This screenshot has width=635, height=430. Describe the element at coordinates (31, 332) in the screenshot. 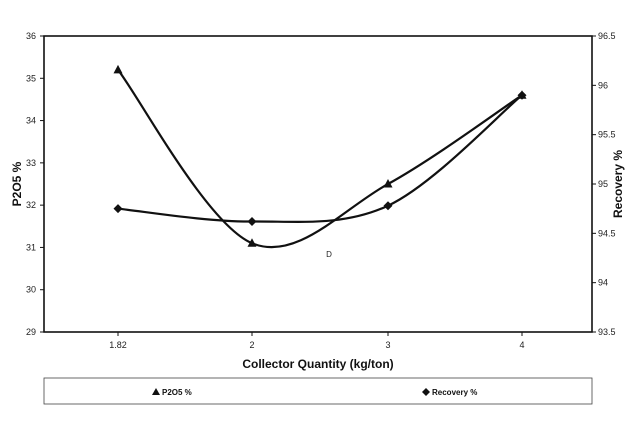

I see `y-tick-label-left: 29` at that location.